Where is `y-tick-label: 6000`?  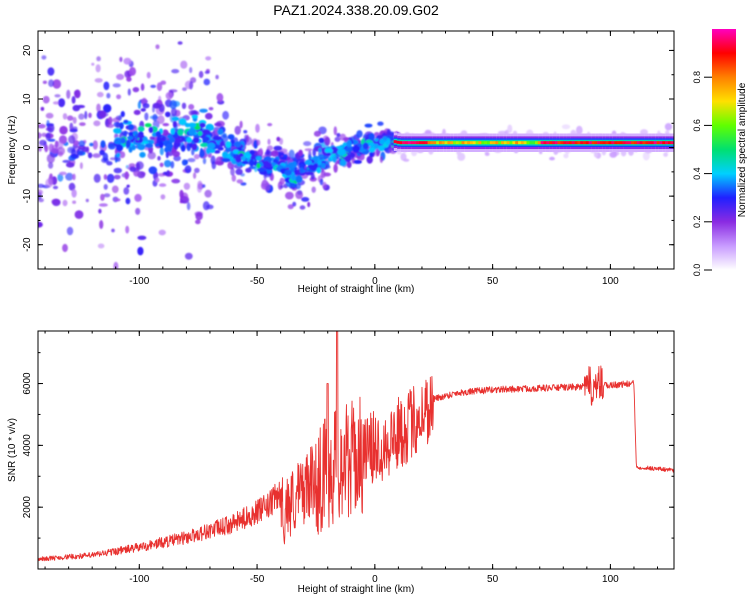 y-tick-label: 6000 is located at coordinates (27, 383).